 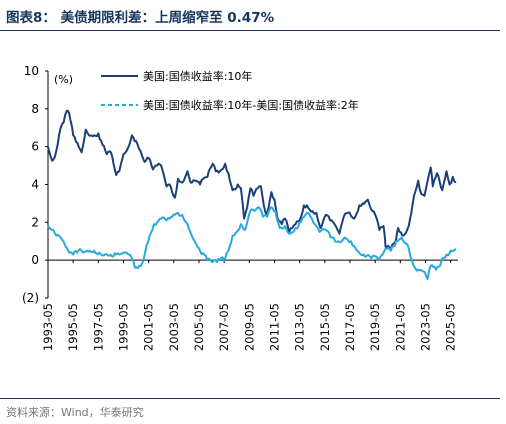 I want to click on x-tick-label: 1999-05, so click(x=123, y=327).